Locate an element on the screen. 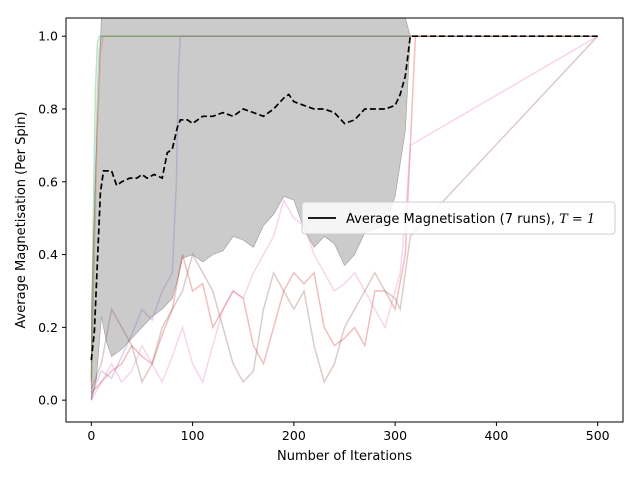 The image size is (640, 478). y-tick-label: 0.2 is located at coordinates (48, 327).